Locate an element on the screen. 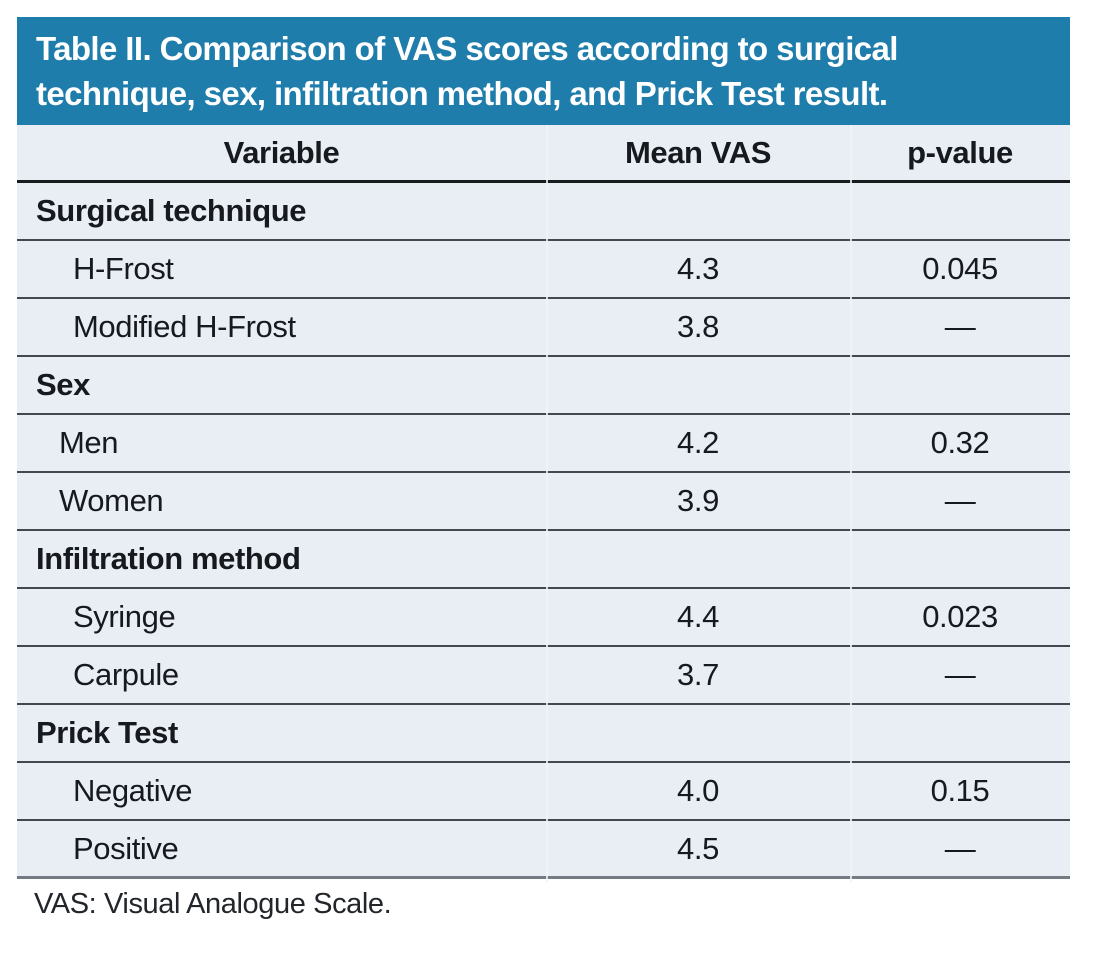 Image resolution: width=1102 pixels, height=959 pixels. row-label: Modified H-Frost is located at coordinates (281, 328).